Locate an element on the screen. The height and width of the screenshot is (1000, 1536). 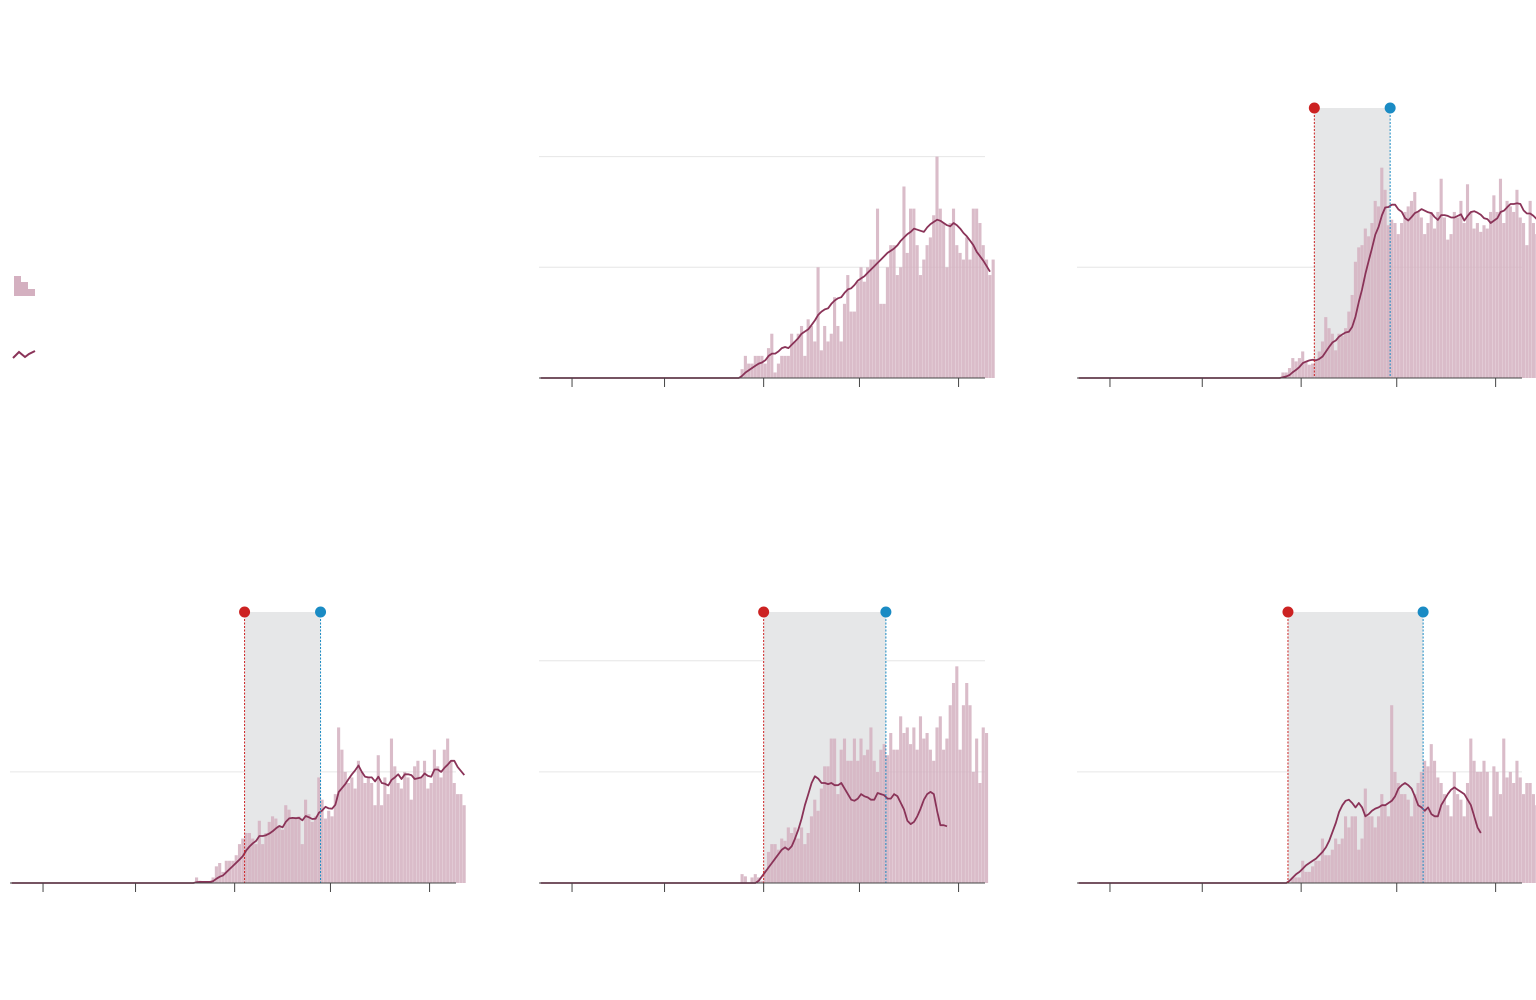
rolling-average-line-icon is located at coordinates (24, 354).